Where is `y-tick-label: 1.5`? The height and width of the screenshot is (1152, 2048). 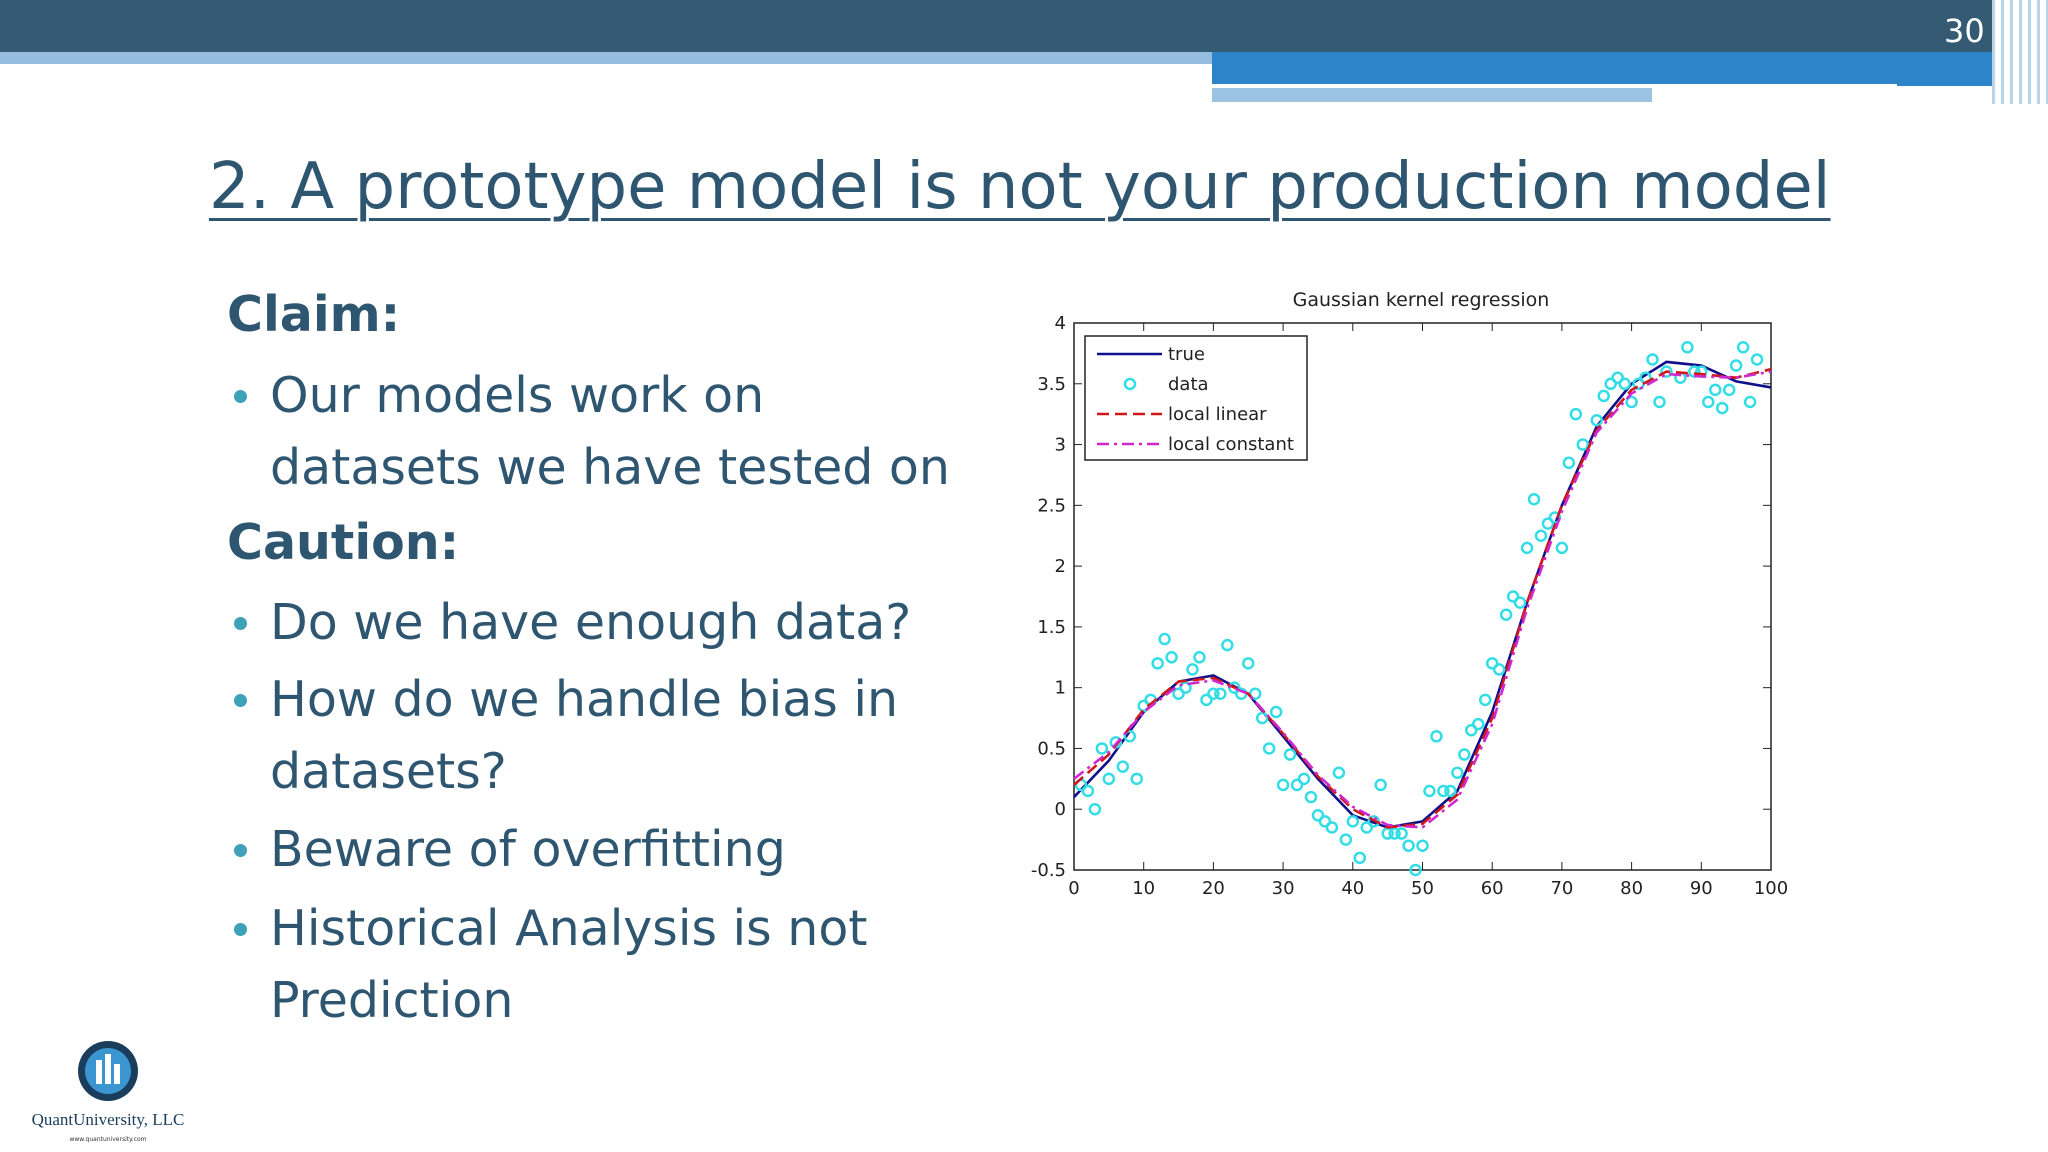 y-tick-label: 1.5 is located at coordinates (1051, 627).